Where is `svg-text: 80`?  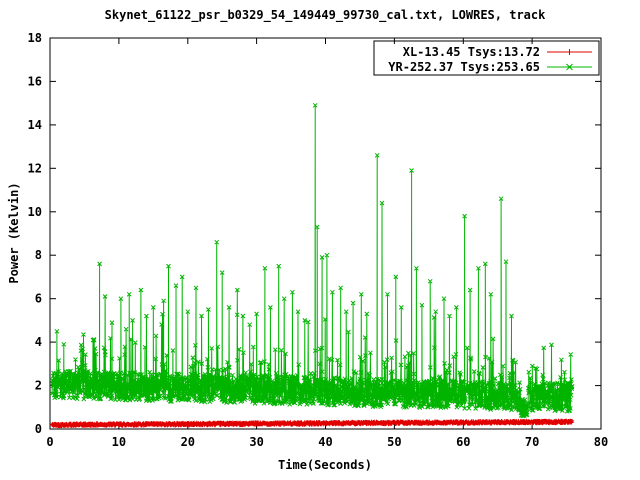
svg-text: 80 is located at coordinates (601, 442).